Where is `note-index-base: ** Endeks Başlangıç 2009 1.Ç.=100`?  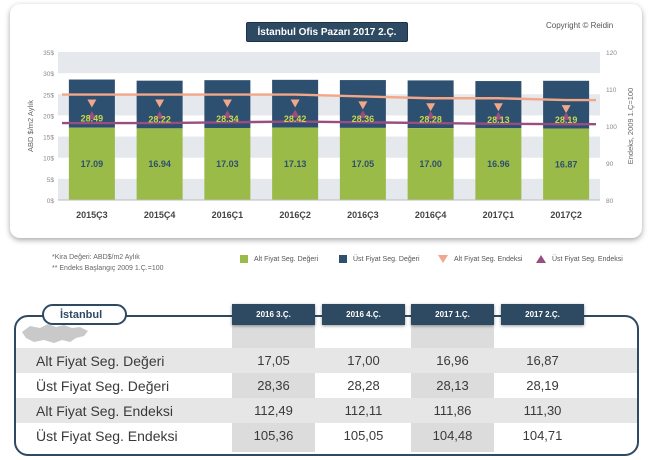 note-index-base: ** Endeks Başlangıç 2009 1.Ç.=100 is located at coordinates (108, 268).